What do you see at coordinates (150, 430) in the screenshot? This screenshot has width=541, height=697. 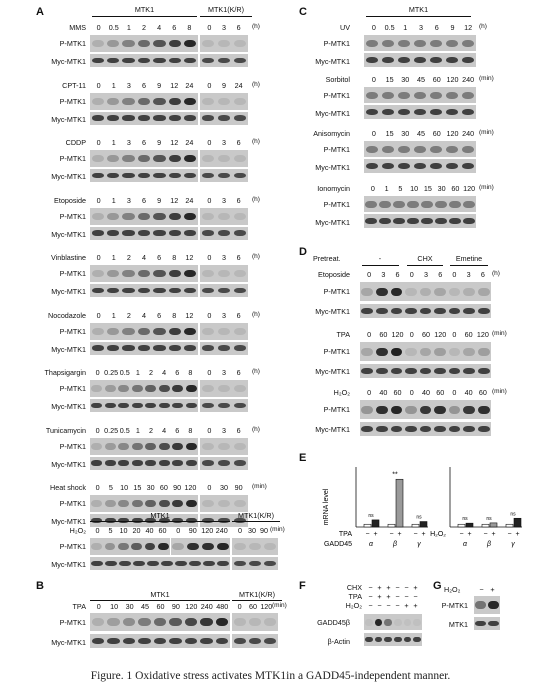 I see `tick-label: 2` at bounding box center [150, 430].